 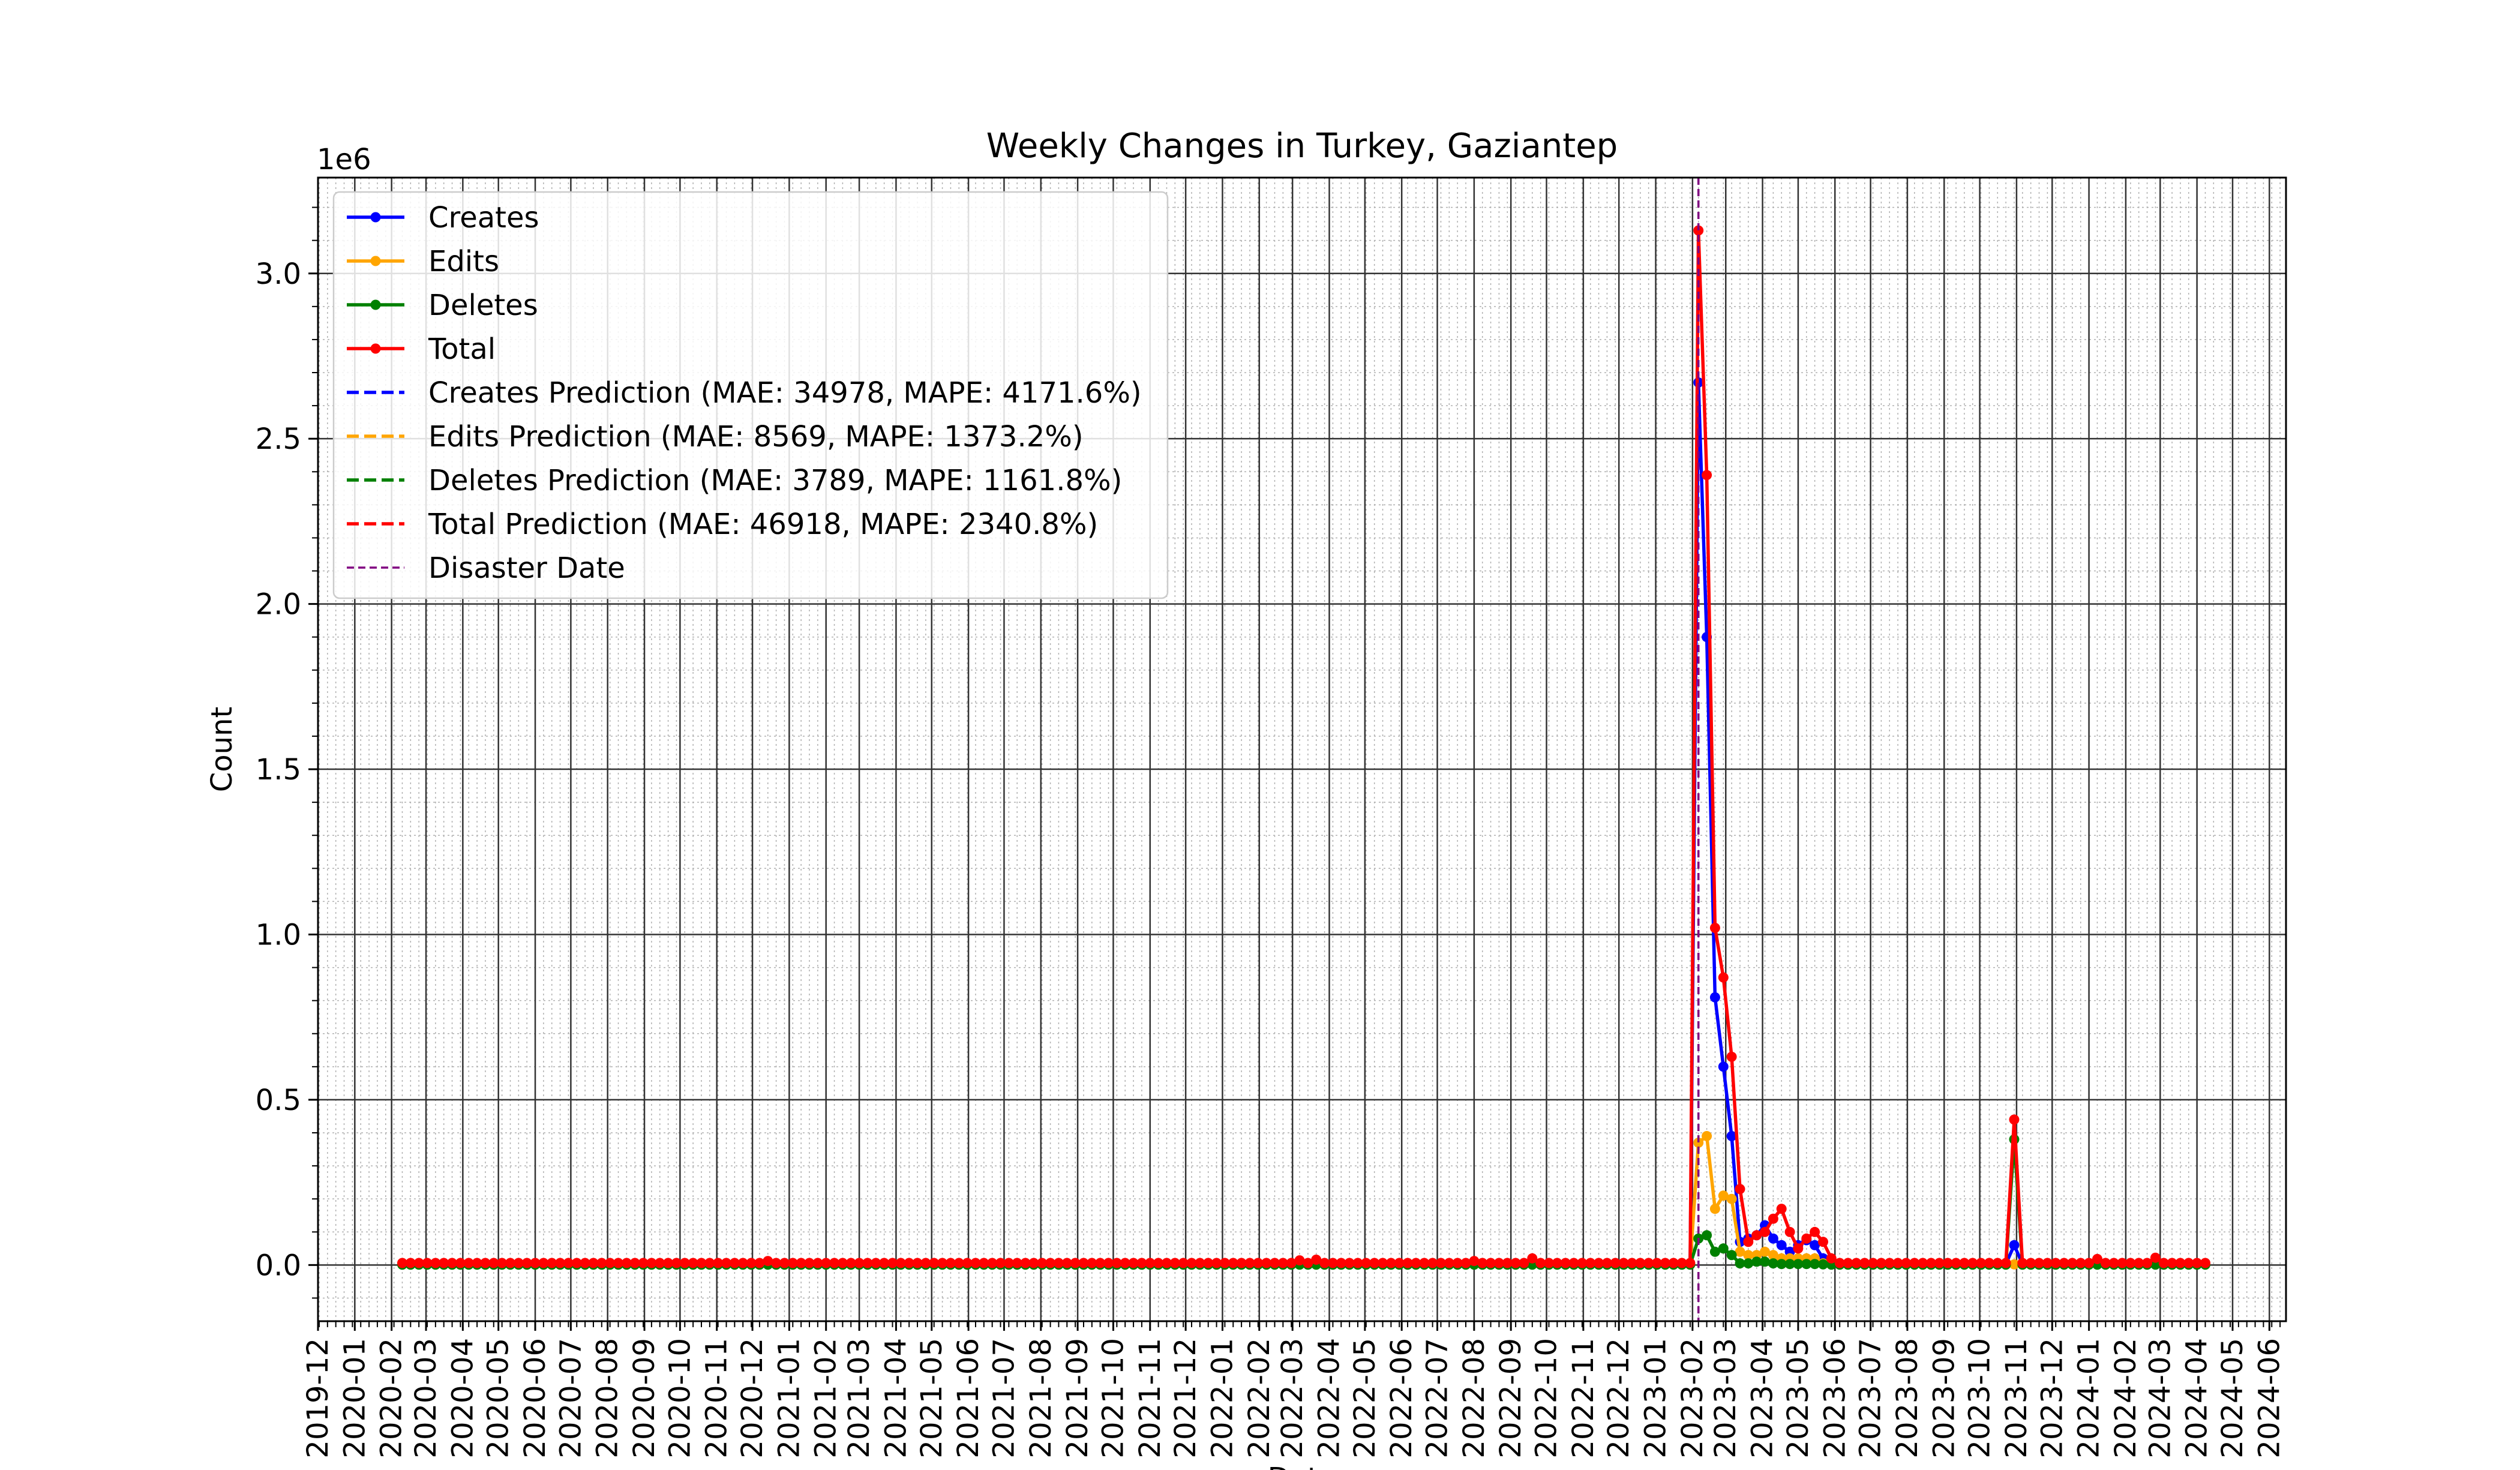 I want to click on x-tick-label: 2022-10, so click(x=1547, y=1398).